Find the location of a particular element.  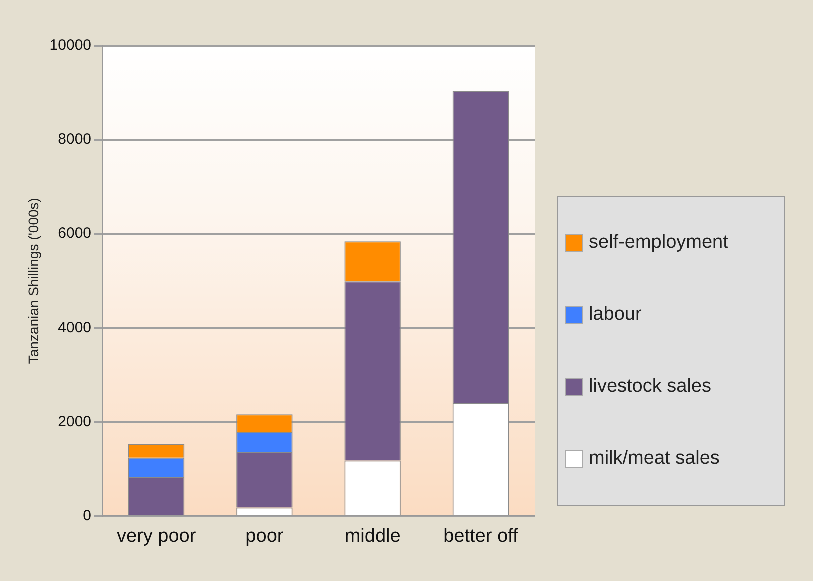

legend-label: milk/meat sales is located at coordinates (654, 459).